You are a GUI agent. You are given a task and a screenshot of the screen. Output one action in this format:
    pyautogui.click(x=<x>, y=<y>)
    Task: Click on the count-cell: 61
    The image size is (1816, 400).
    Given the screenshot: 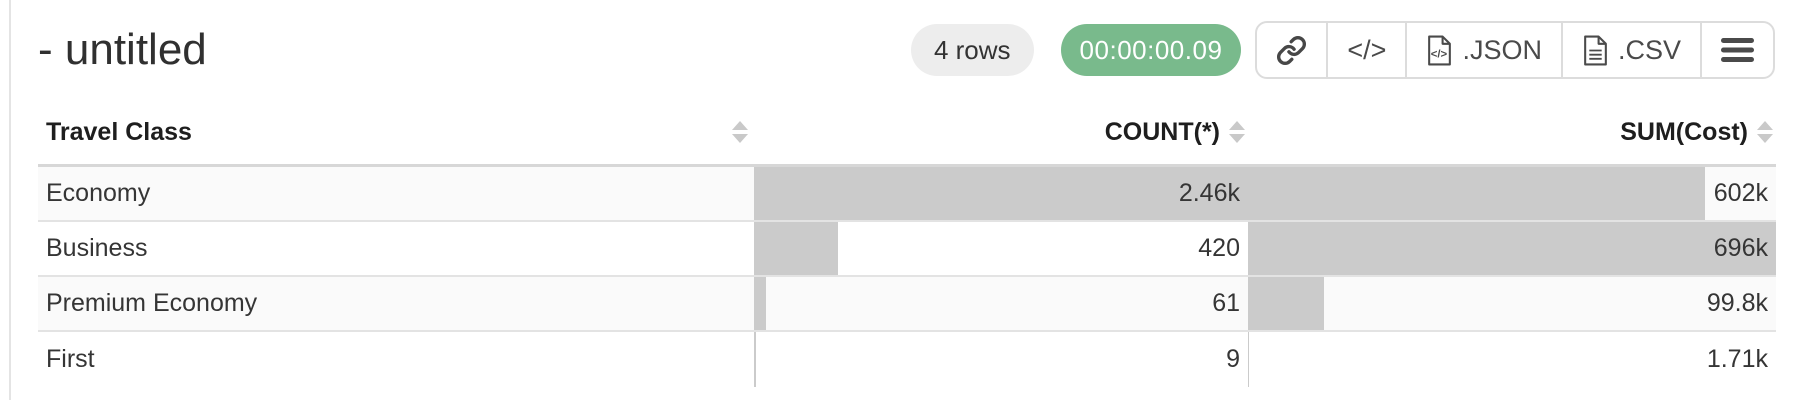 What is the action you would take?
    pyautogui.click(x=1001, y=303)
    